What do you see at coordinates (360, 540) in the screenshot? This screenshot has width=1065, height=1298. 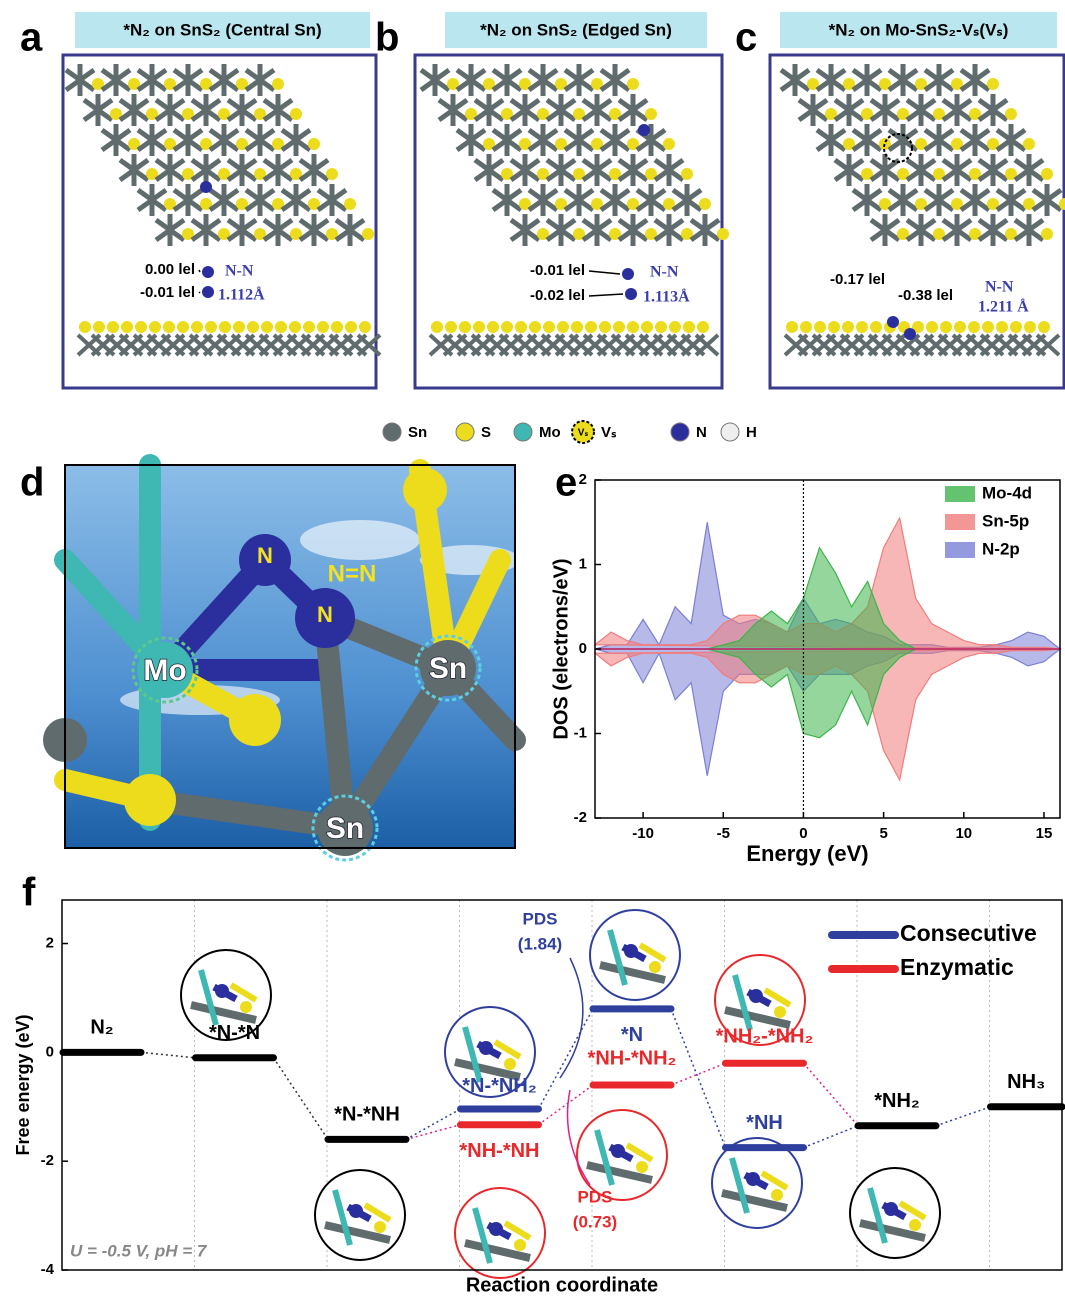 I see `cloud` at bounding box center [360, 540].